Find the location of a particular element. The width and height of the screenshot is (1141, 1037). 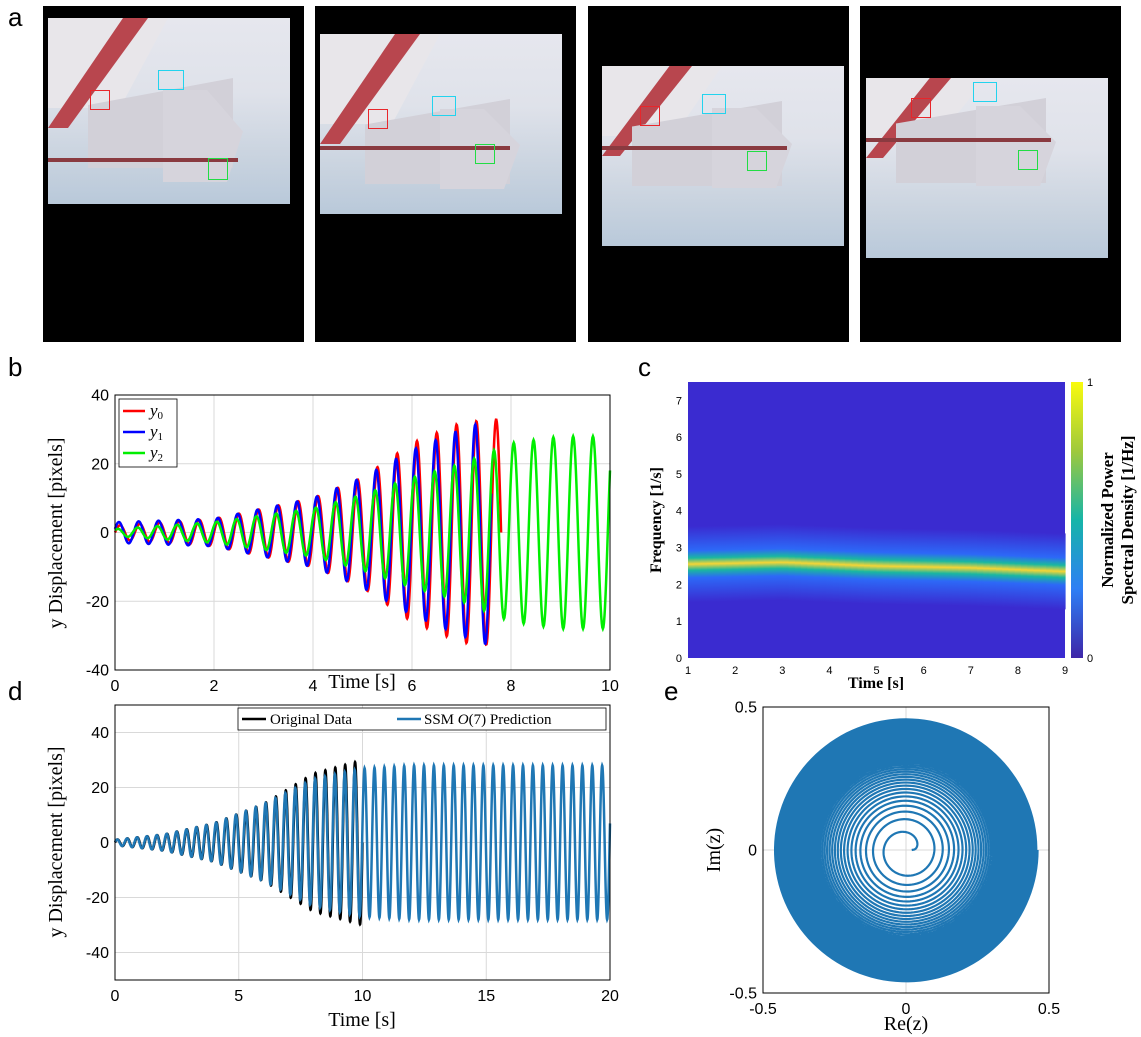

c-xlabel: Time [s] is located at coordinates (876, 682).